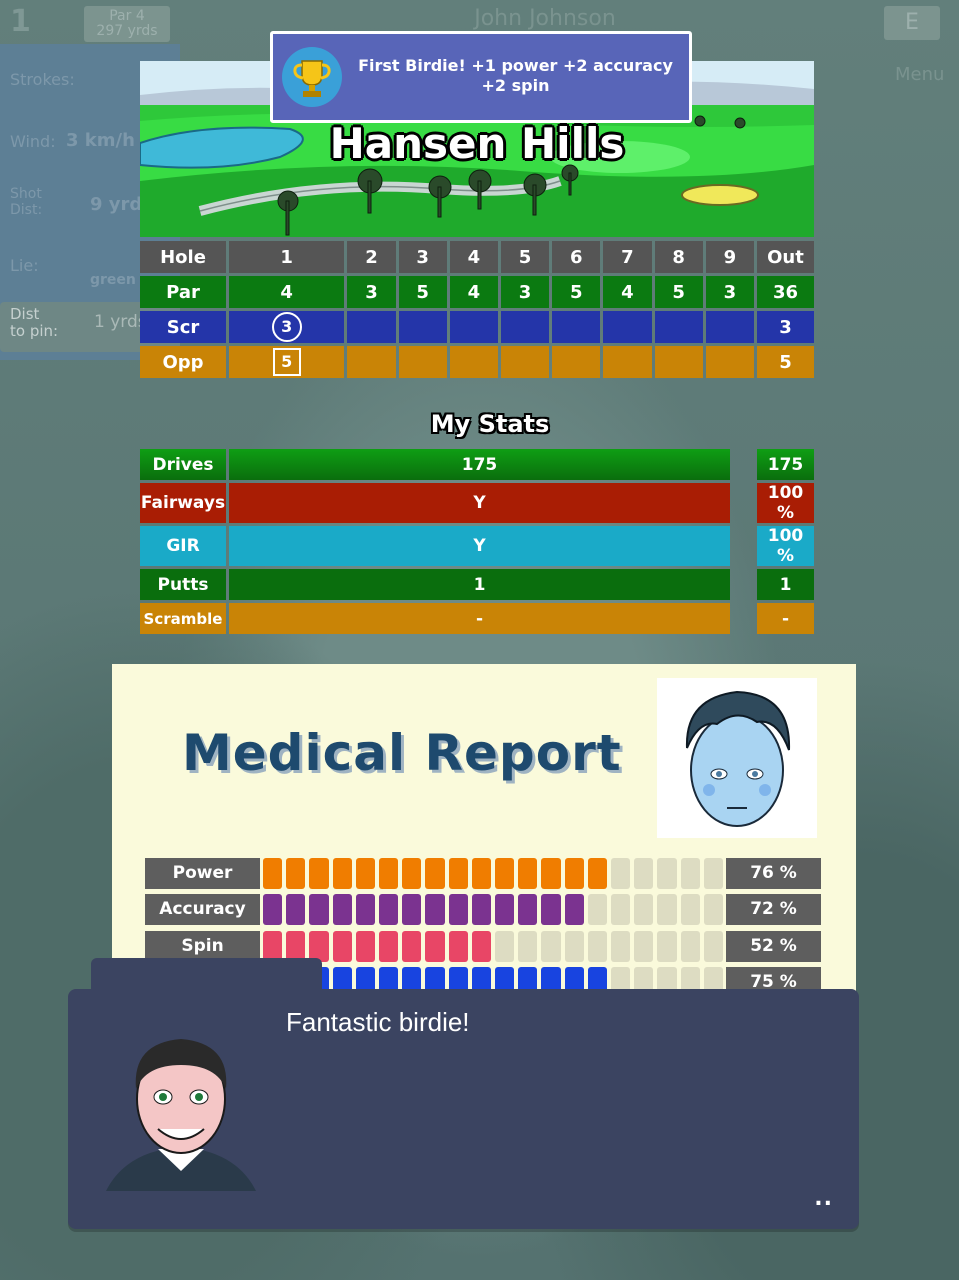  I want to click on lie-label: Lie:, so click(24, 265).